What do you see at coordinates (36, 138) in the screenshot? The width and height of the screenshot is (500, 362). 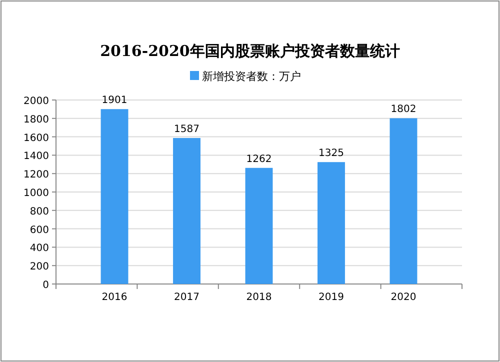 I see `y-tick-label: 1600` at bounding box center [36, 138].